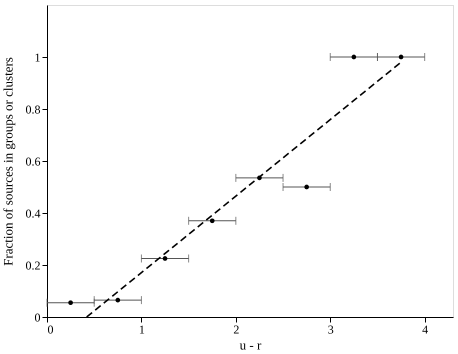 Image resolution: width=458 pixels, height=354 pixels. Describe the element at coordinates (141, 329) in the screenshot. I see `x-tick-label: 1` at that location.